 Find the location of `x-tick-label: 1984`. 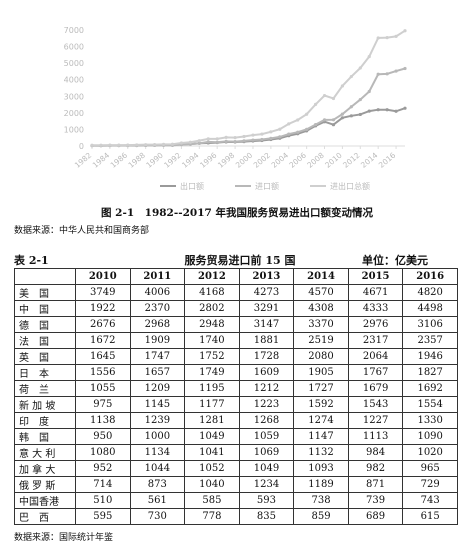

x-tick-label: 1984 is located at coordinates (101, 159).